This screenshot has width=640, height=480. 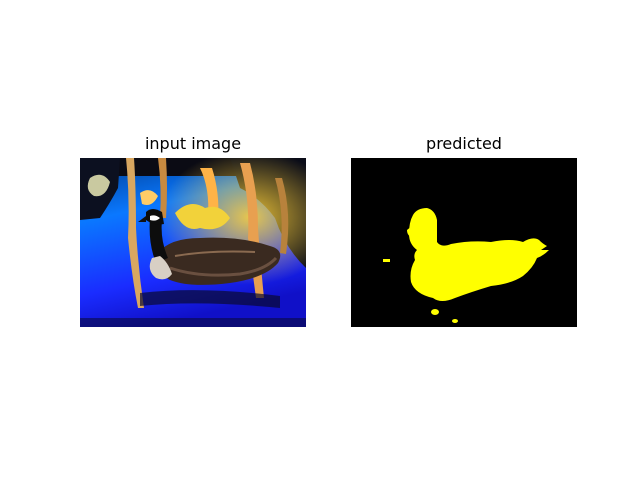 What do you see at coordinates (193, 143) in the screenshot?
I see `input-image-title: input image` at bounding box center [193, 143].